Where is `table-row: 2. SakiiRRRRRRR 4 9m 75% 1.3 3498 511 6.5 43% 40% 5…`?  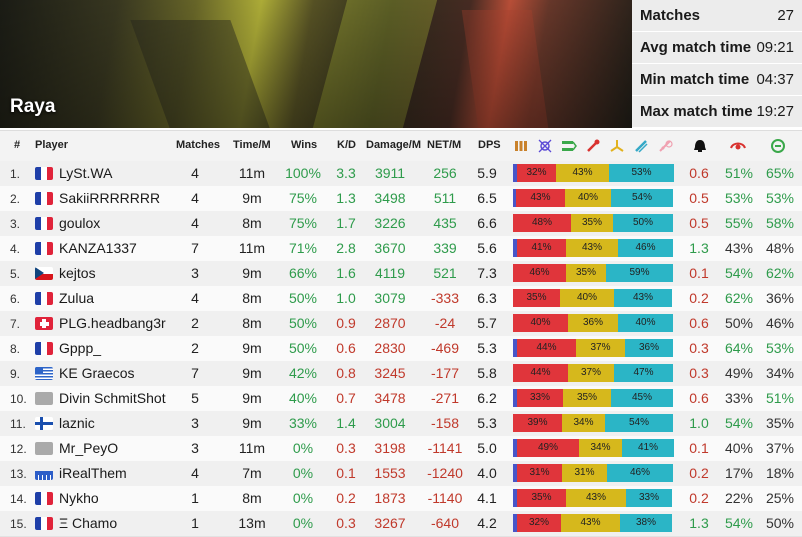
table-row: 2. SakiiRRRRRRR 4 9m 75% 1.3 3498 511 6.5 43% 40% 5… is located at coordinates (401, 199).